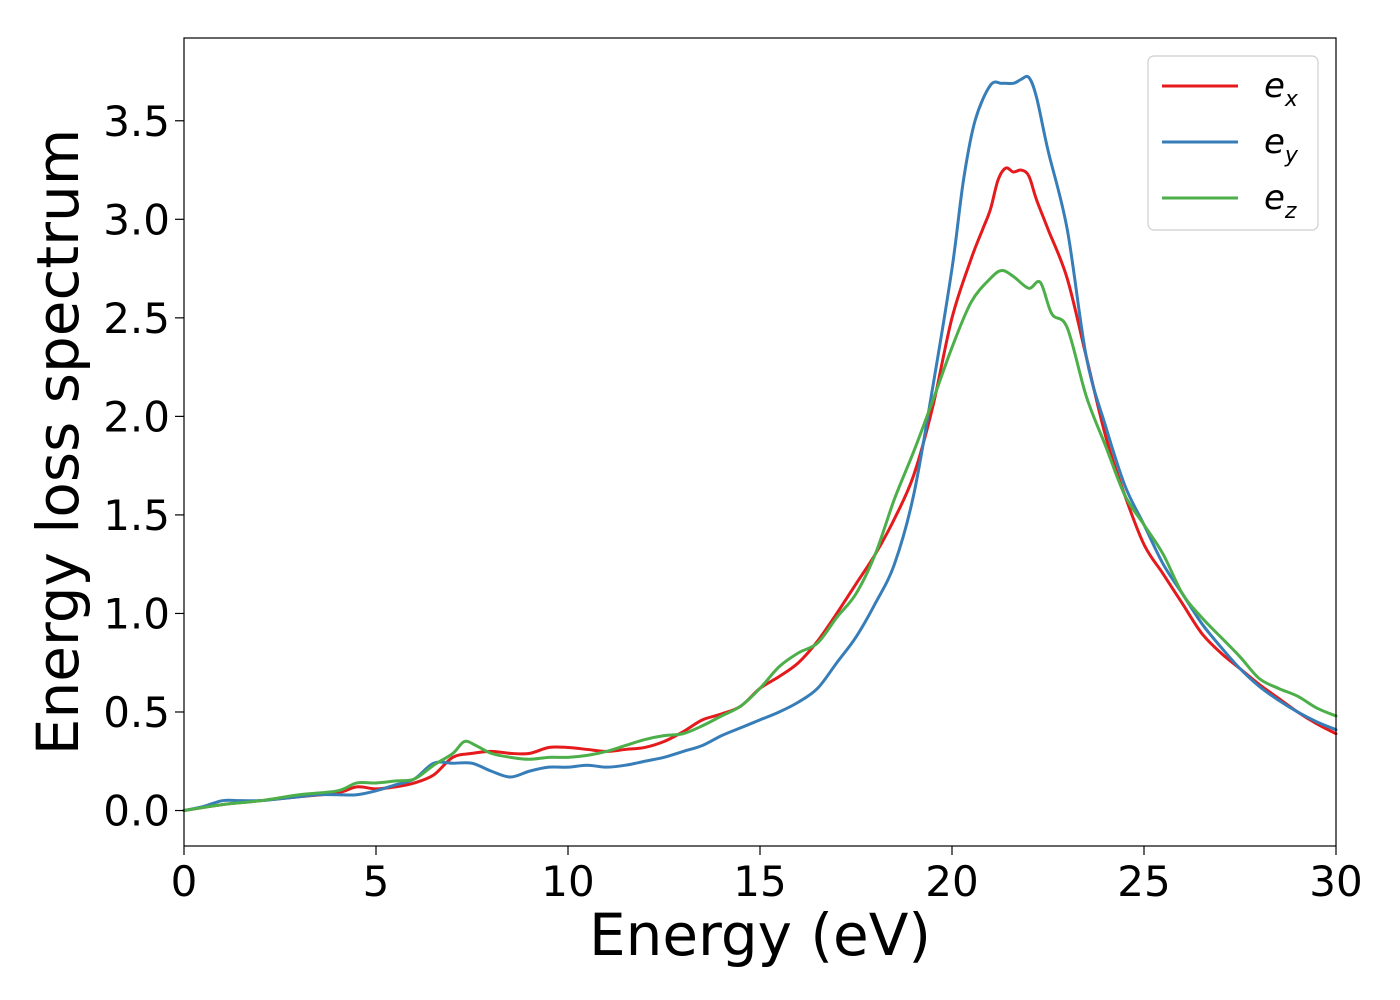 The height and width of the screenshot is (1000, 1400). What do you see at coordinates (1335, 881) in the screenshot?
I see `x-tick-label: 30` at bounding box center [1335, 881].